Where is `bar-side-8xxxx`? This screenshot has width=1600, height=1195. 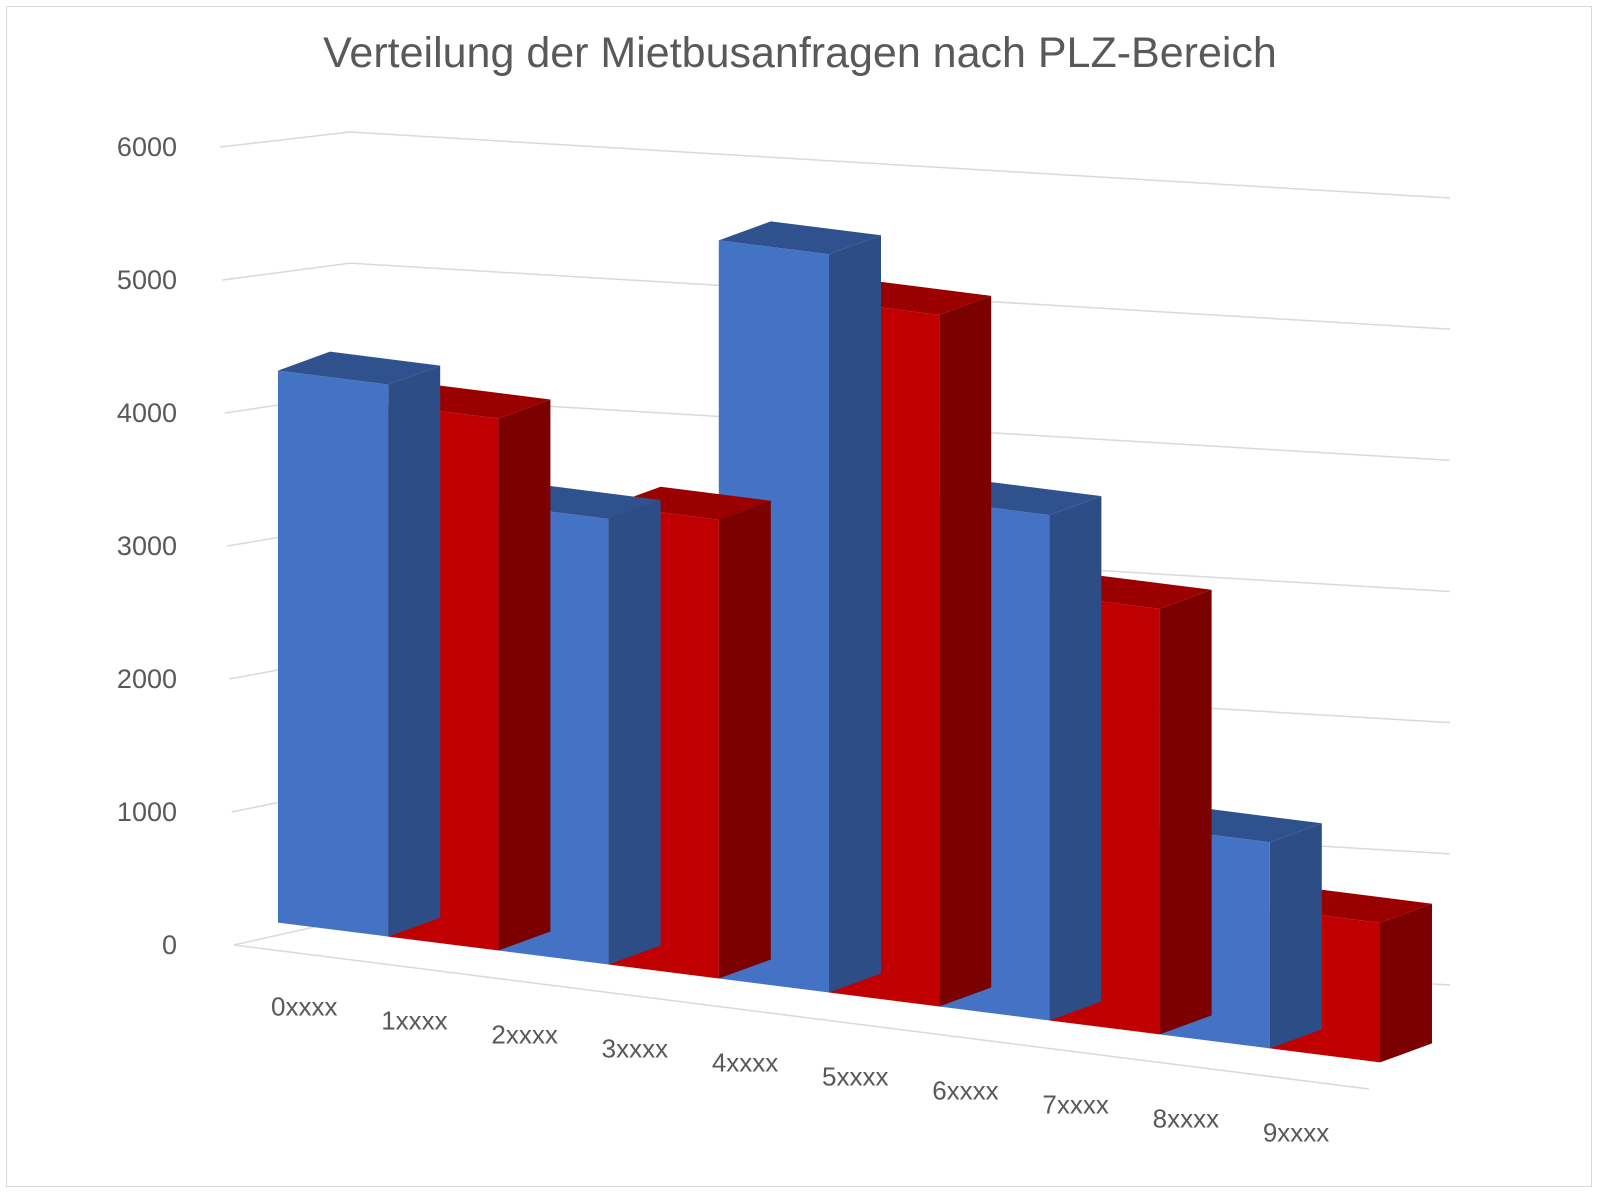
bar-side-8xxxx is located at coordinates (1295, 936).